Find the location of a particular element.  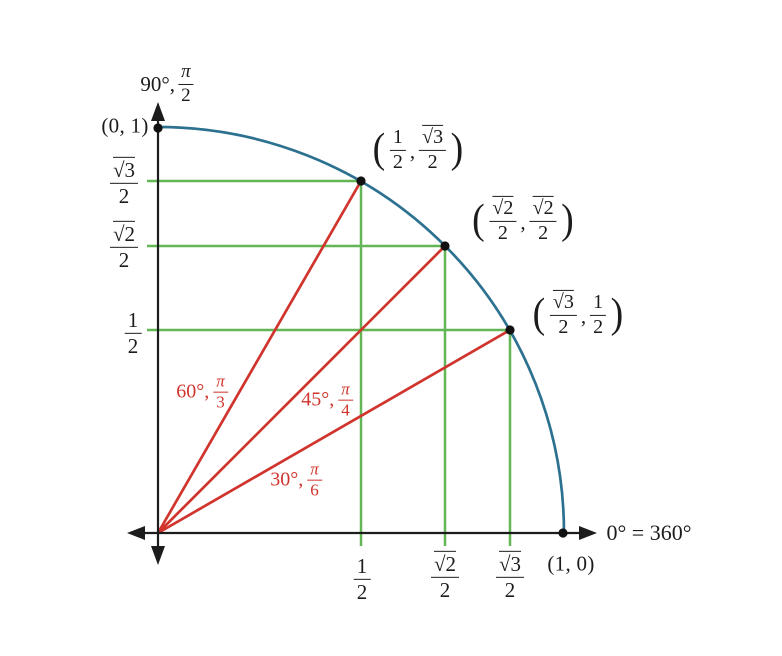

label-coord-45-deg: ( √2 2 , √2 2 ) is located at coordinates (522, 220).